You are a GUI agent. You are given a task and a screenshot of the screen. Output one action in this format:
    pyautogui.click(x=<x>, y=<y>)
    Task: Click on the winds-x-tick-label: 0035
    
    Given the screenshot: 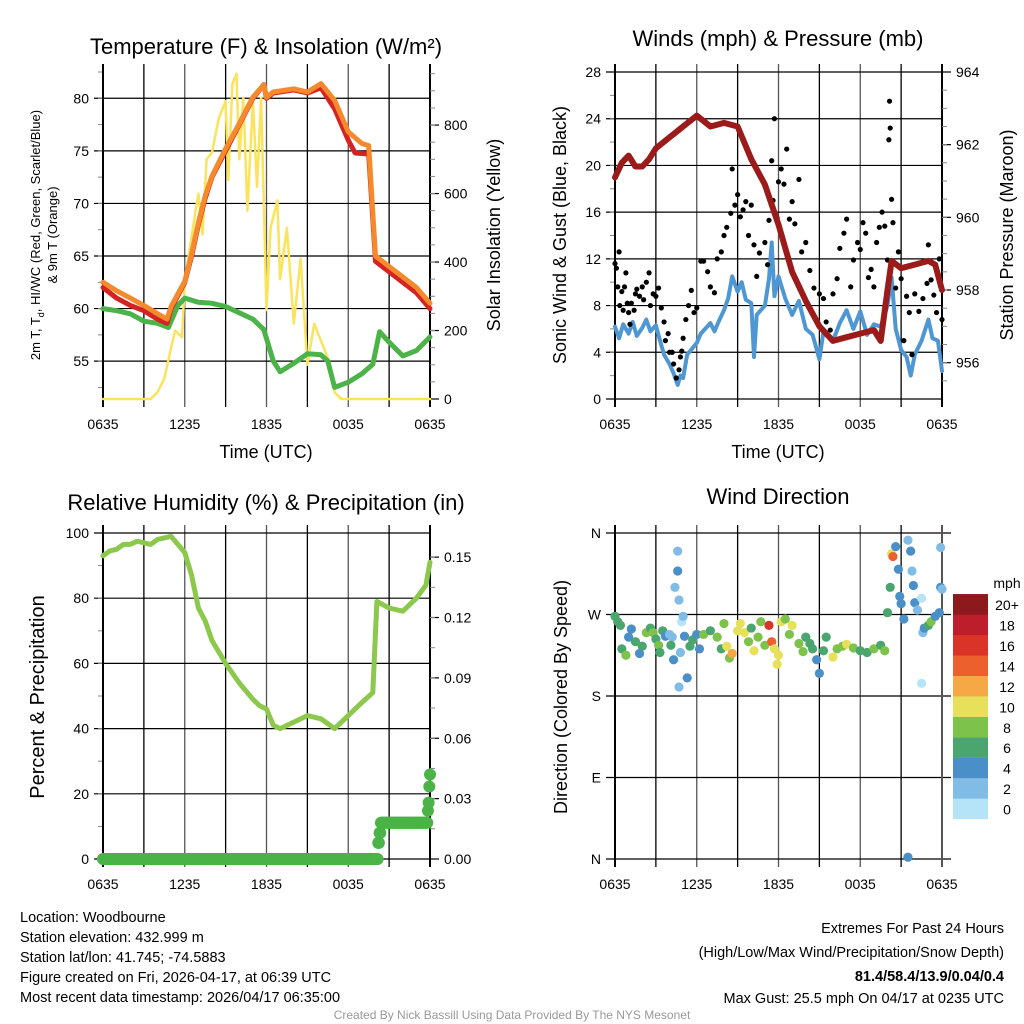 What is the action you would take?
    pyautogui.click(x=860, y=424)
    